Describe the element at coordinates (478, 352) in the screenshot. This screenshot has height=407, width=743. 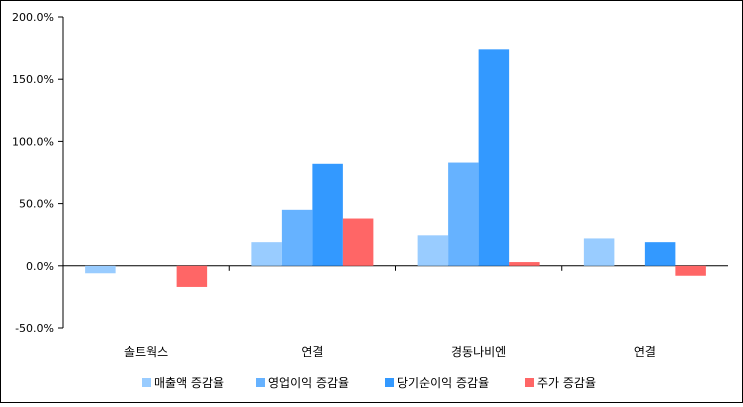
I see `category-label: 경동나비엔` at that location.